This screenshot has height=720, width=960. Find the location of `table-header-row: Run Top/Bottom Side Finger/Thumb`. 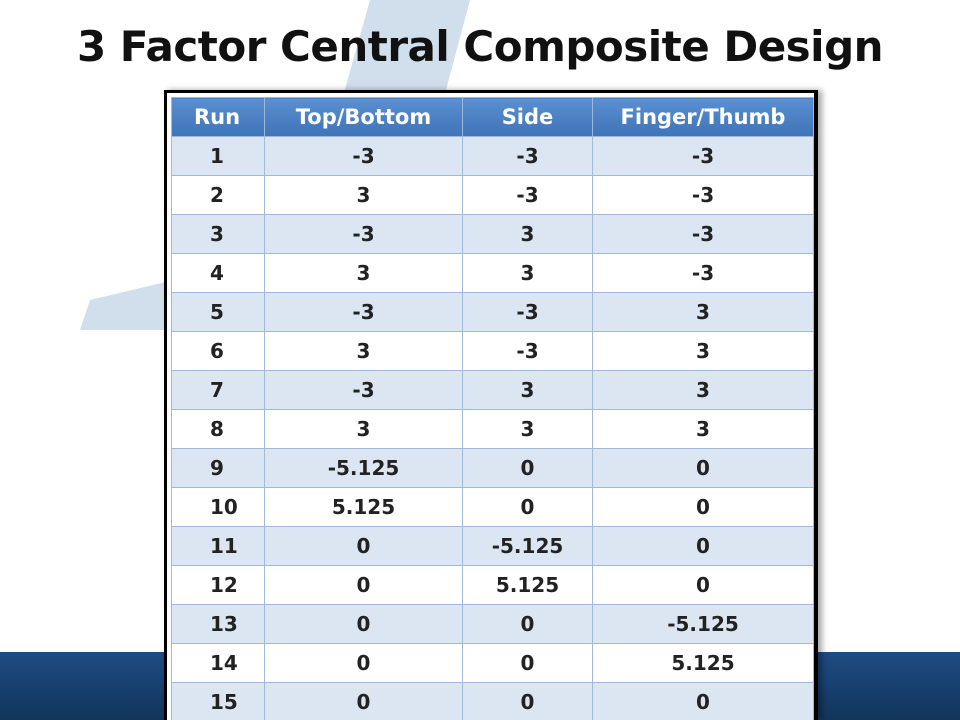

table-header-row: Run Top/Bottom Side Finger/Thumb is located at coordinates (492, 117).